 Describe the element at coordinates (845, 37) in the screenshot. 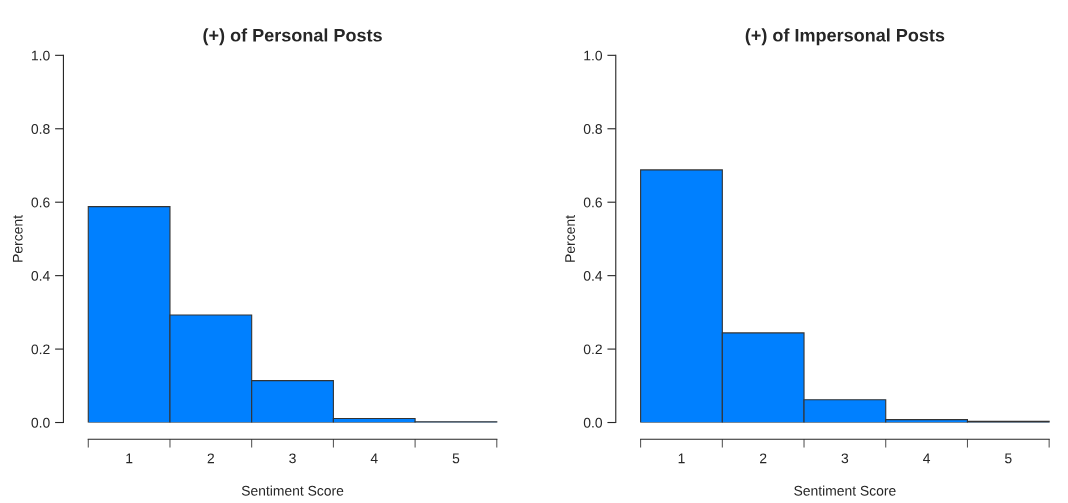

I see `chart-title: (+) of Impersonal Posts` at that location.